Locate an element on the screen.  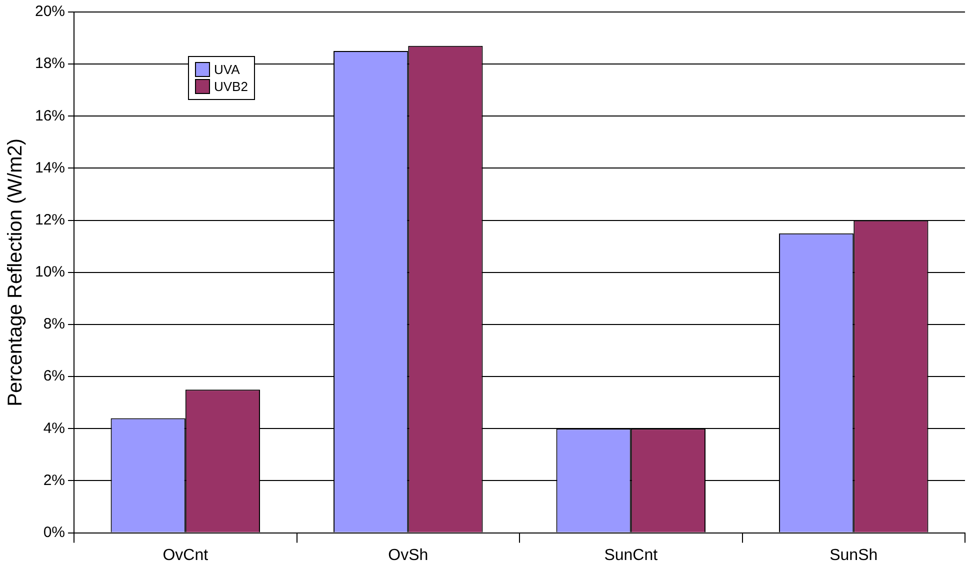
legend-label: UVB2 is located at coordinates (231, 86).